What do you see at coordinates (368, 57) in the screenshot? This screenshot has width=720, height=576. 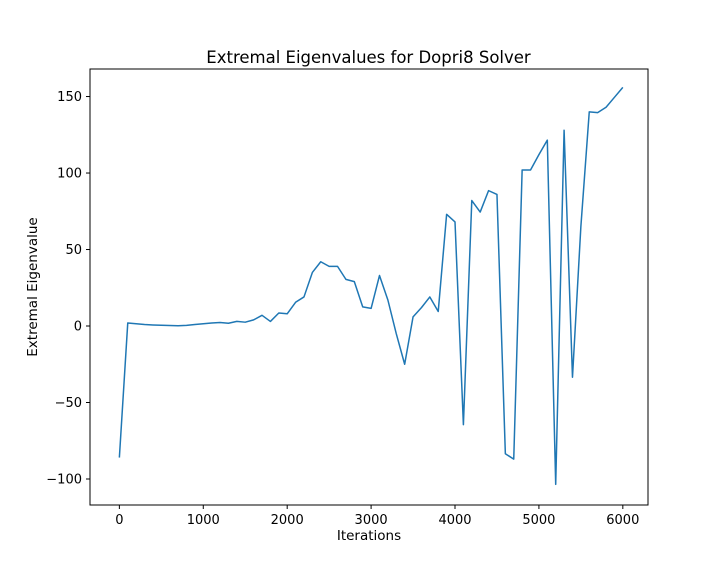 I see `chart-title: Extremal Eigenvalues for Dopri8 Solver` at bounding box center [368, 57].